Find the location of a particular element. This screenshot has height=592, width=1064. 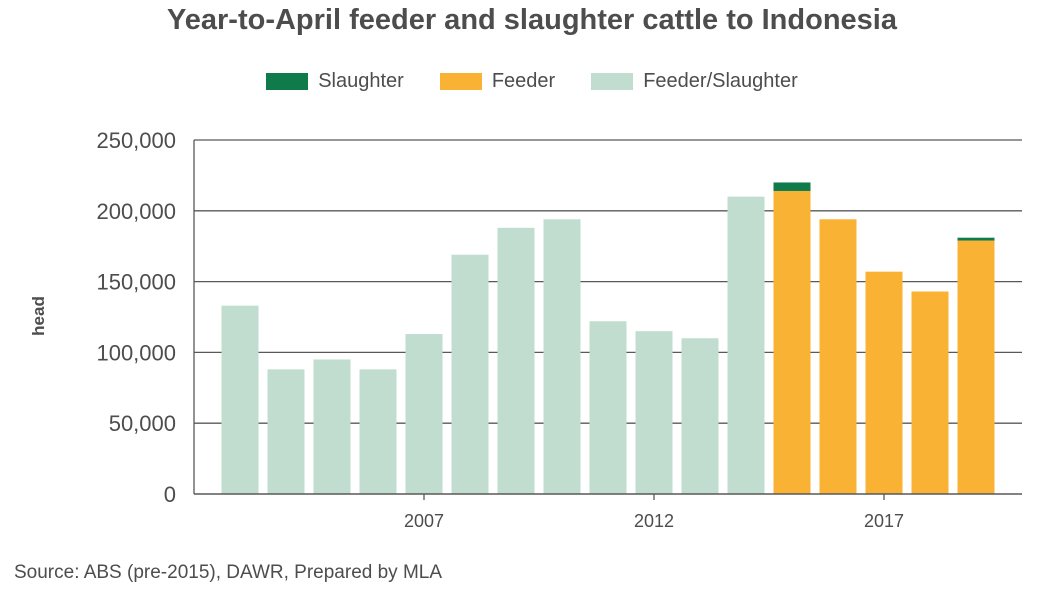

legend: Slaughter Feeder Feeder/Slaughter is located at coordinates (532, 81).